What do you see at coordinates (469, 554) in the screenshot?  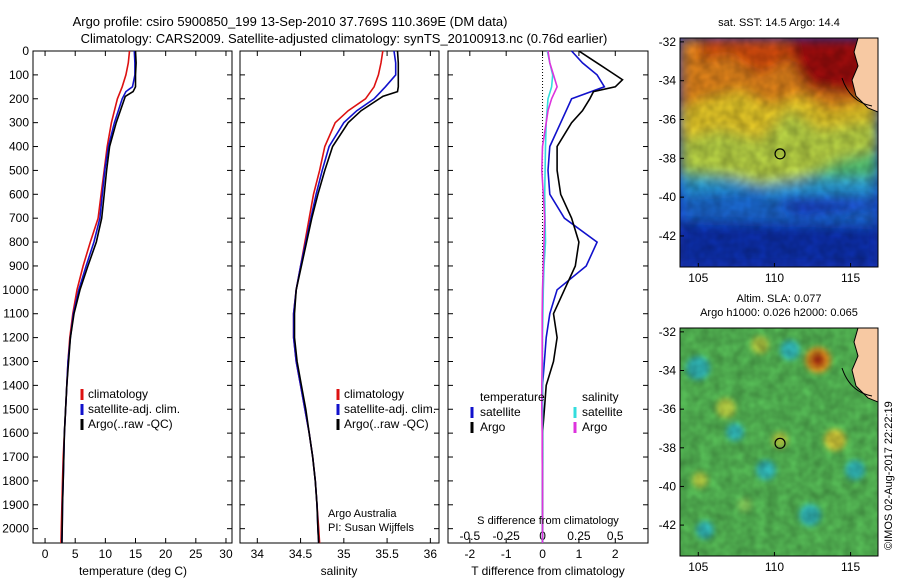 I see `x-tick-label: -2` at bounding box center [469, 554].